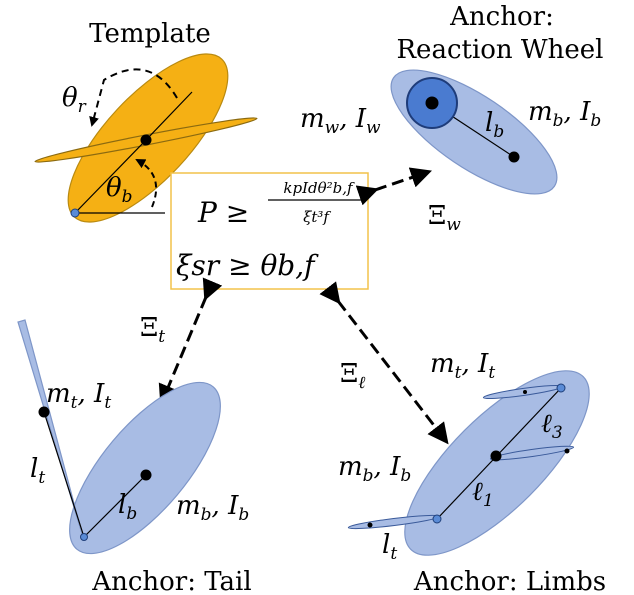  I want to click on limbs-l3-label: ℓ3, so click(552, 426).